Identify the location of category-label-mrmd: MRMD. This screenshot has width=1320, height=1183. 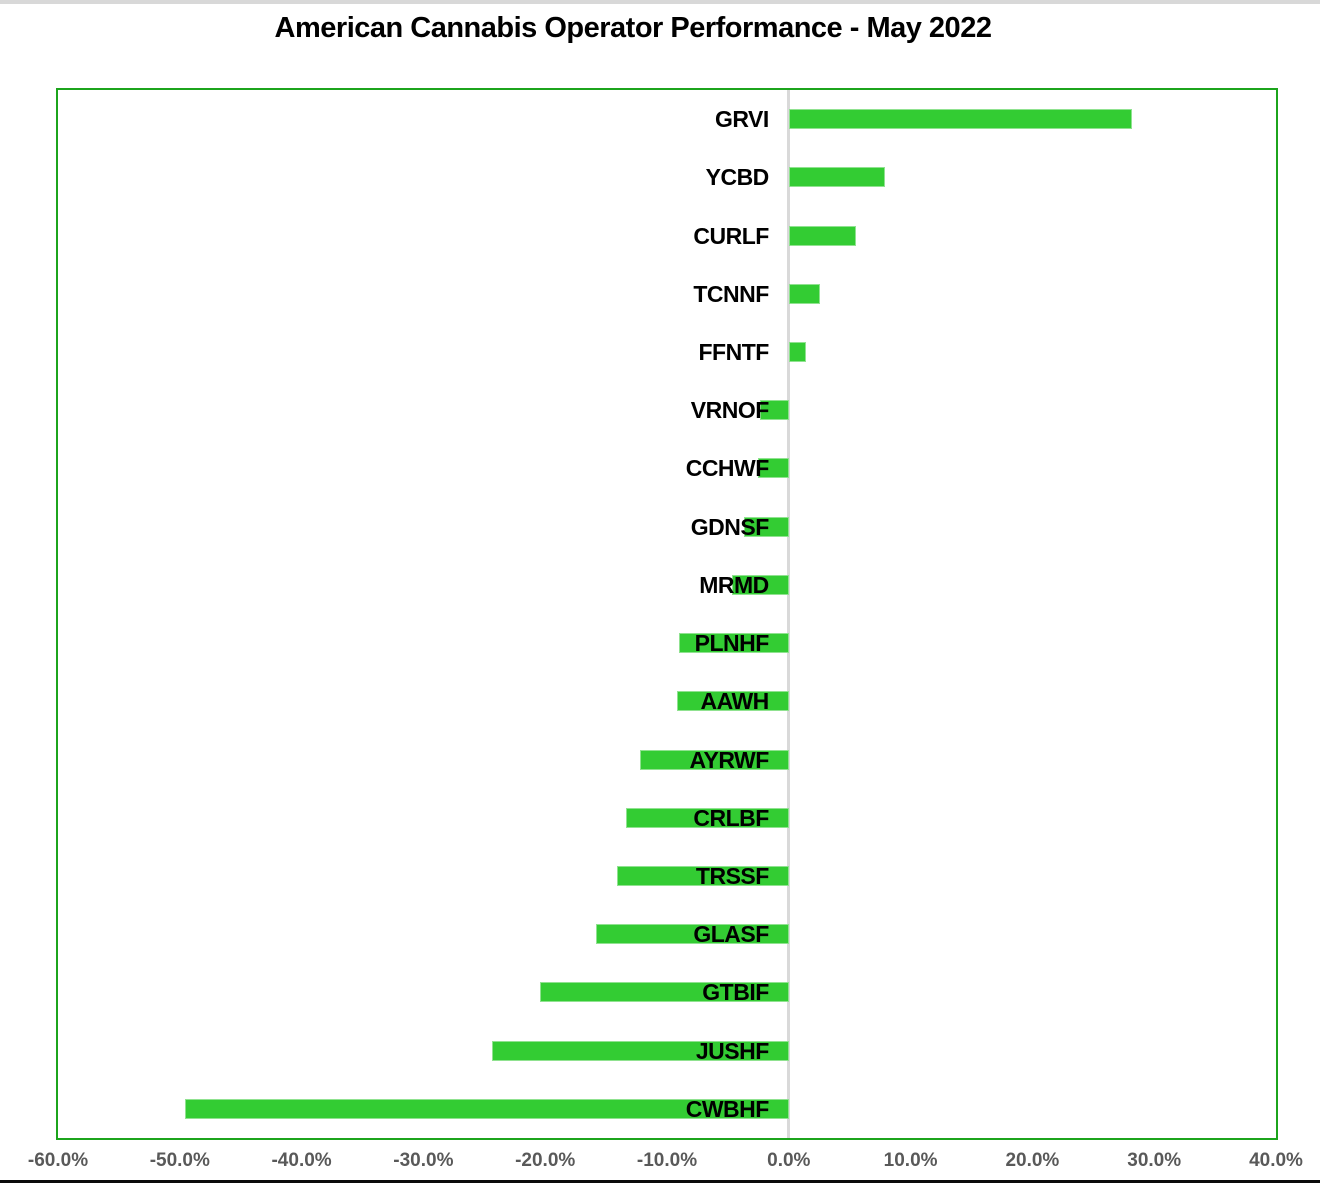
(734, 584).